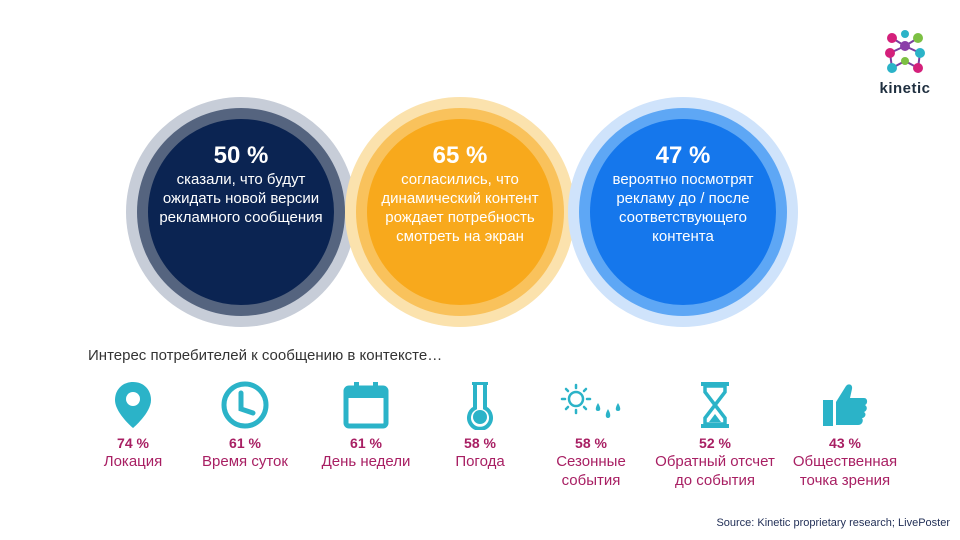  I want to click on stat-percent: 50 %, so click(241, 155).